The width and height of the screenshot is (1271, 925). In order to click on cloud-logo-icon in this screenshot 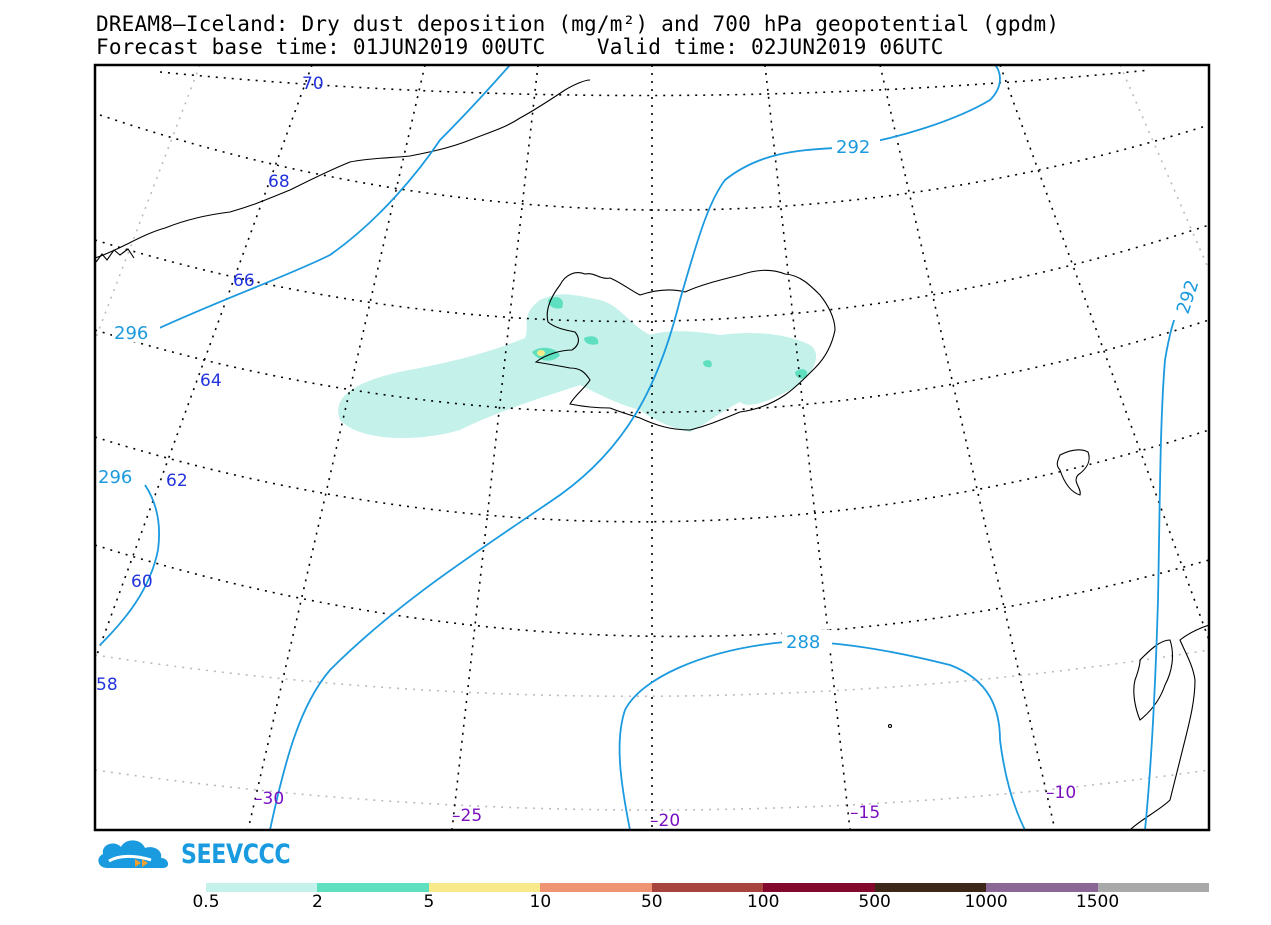, I will do `click(133, 854)`.